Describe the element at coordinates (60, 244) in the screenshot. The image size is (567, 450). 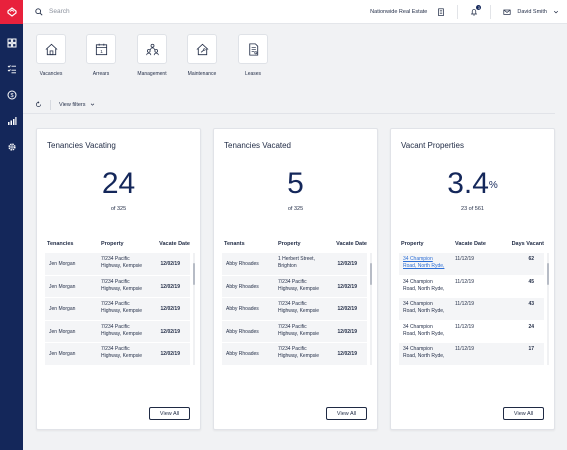
I see `column-header: Tenancies` at that location.